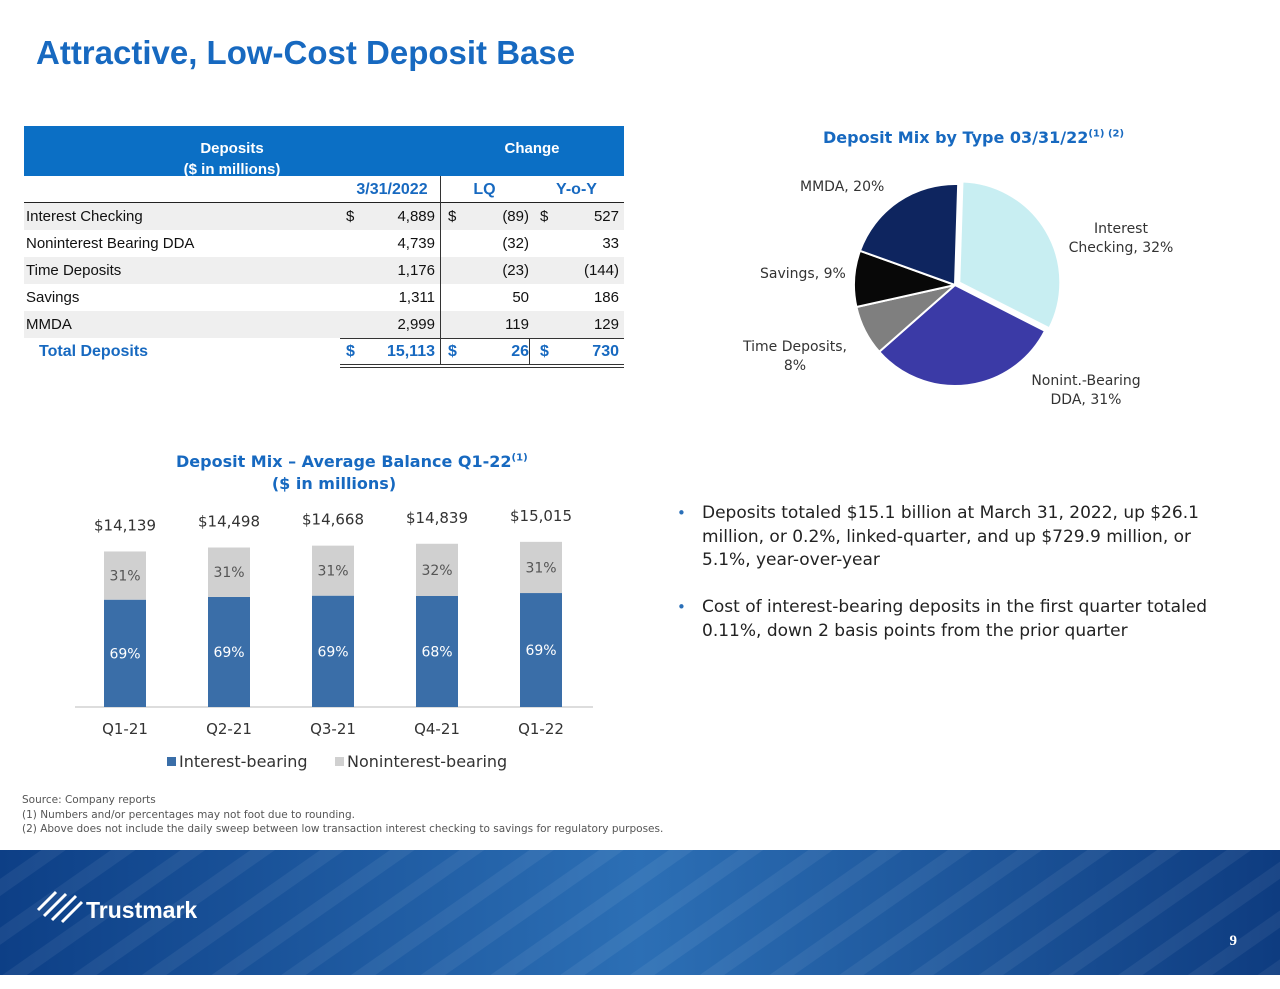 The width and height of the screenshot is (1280, 989). What do you see at coordinates (515, 270) in the screenshot?
I see `table-cell: (23)` at bounding box center [515, 270].